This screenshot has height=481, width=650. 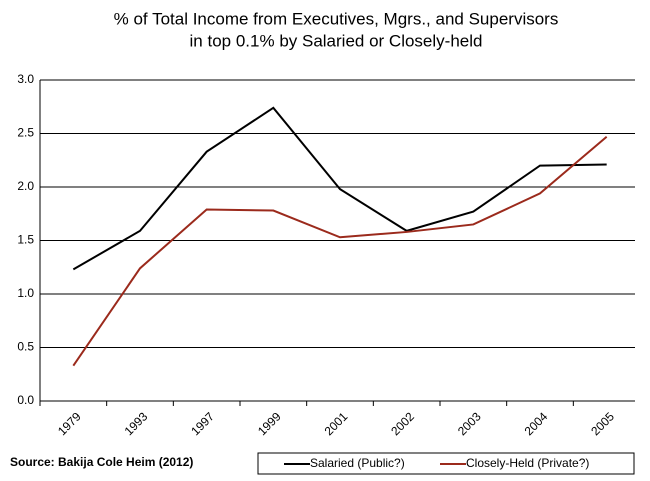 What do you see at coordinates (25, 293) in the screenshot?
I see `y-tick-label: 1.0` at bounding box center [25, 293].